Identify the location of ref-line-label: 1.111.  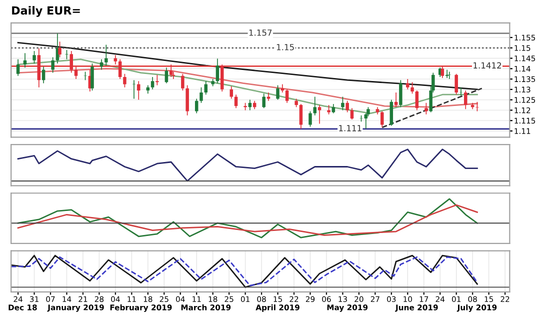
(350, 128).